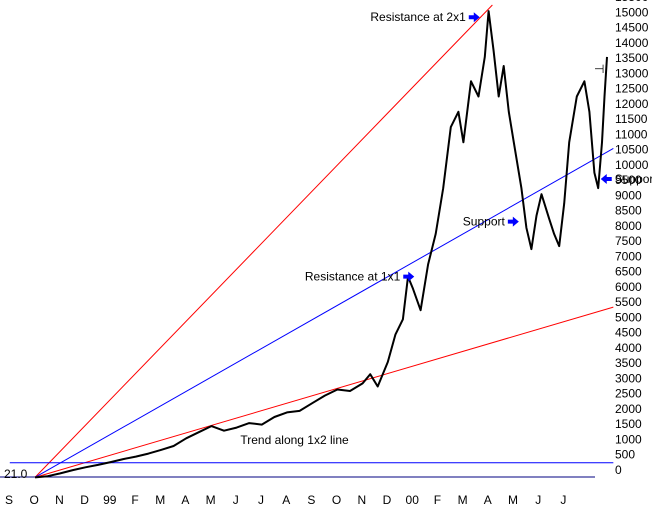 The height and width of the screenshot is (507, 652). Describe the element at coordinates (632, 2) in the screenshot. I see `y-tick-label: 15500` at that location.